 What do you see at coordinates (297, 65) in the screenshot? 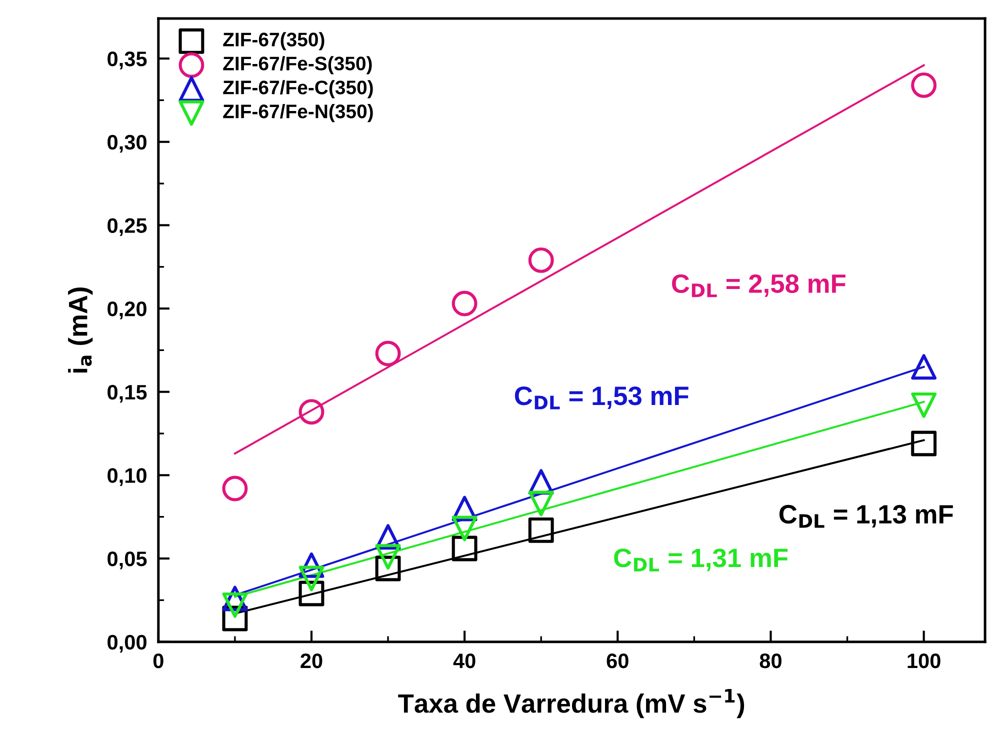
I see `legend-label: ZIF-67/Fe-S(350)` at bounding box center [297, 65].